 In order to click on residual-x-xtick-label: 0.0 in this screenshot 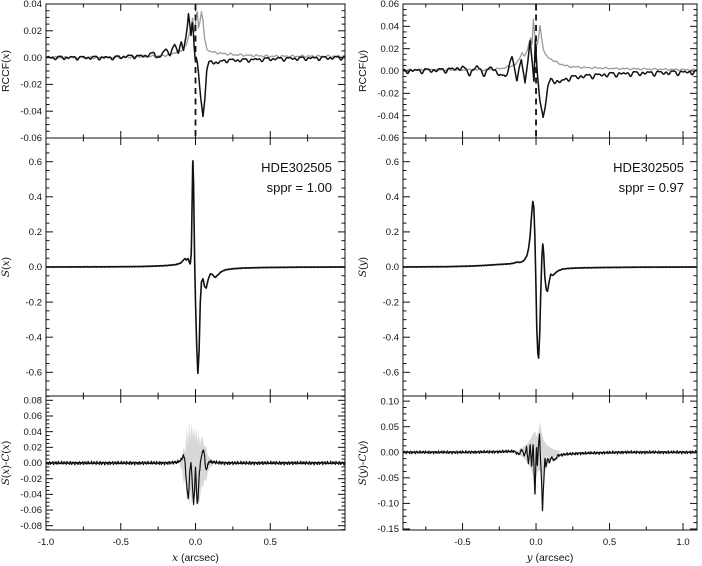, I will do `click(195, 542)`.